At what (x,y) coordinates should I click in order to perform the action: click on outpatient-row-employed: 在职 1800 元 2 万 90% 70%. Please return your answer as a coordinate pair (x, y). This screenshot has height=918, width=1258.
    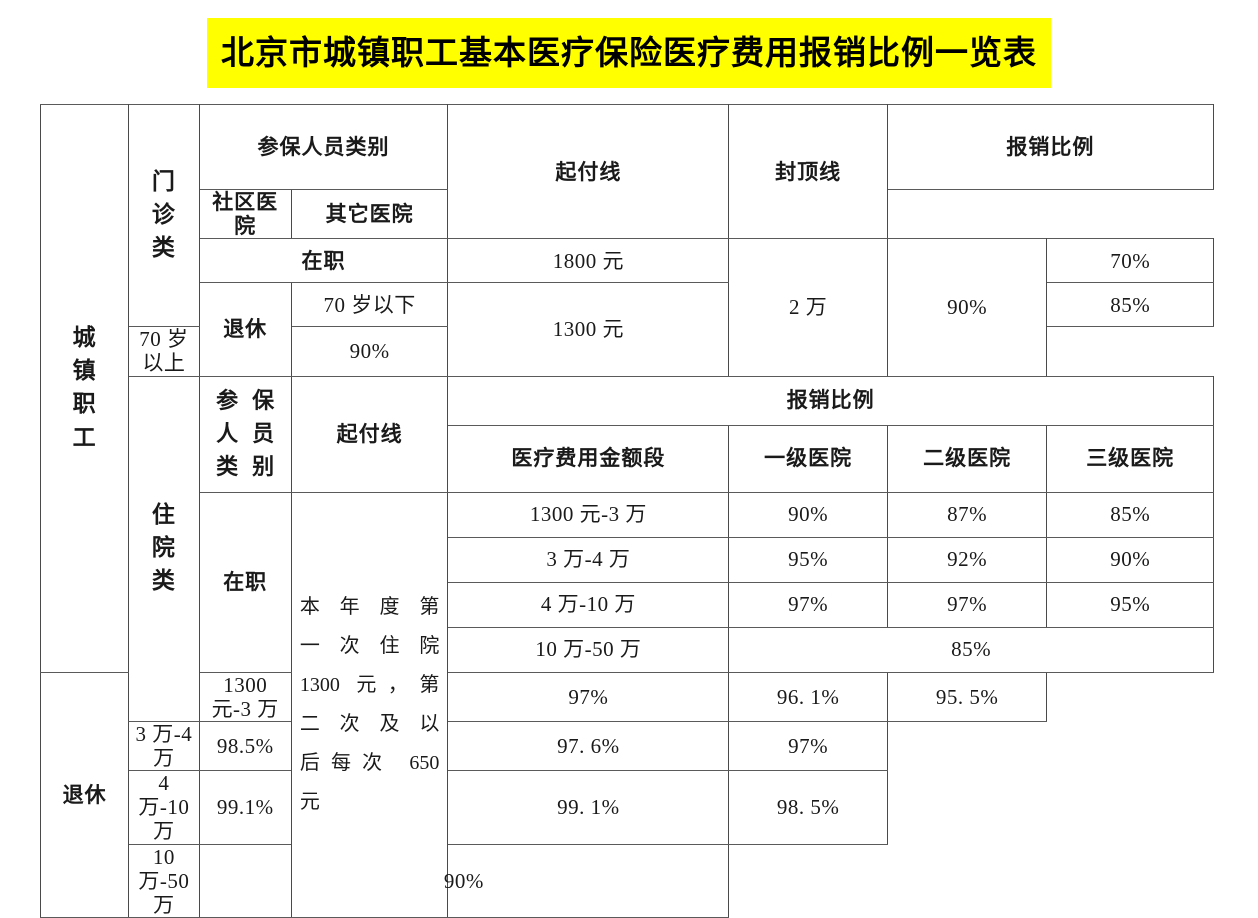
    Looking at the image, I should click on (627, 307).